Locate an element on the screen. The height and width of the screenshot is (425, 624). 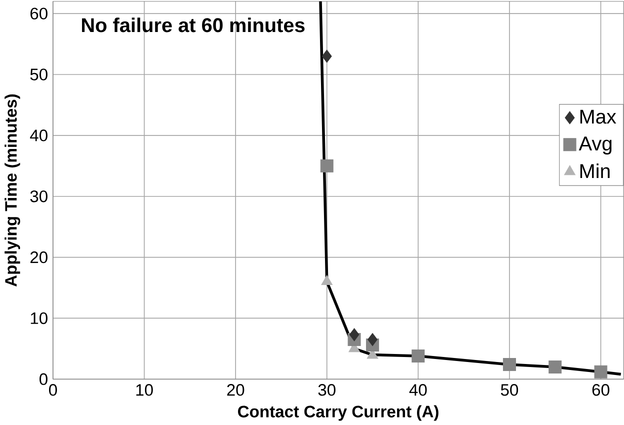
annotation: No failure at 60 minutes is located at coordinates (193, 24).